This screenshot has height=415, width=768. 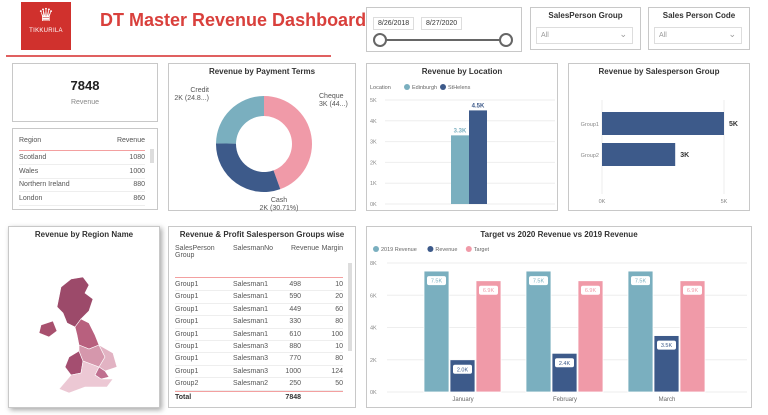 What do you see at coordinates (478, 157) in the screenshot?
I see `bar-sthelens` at bounding box center [478, 157].